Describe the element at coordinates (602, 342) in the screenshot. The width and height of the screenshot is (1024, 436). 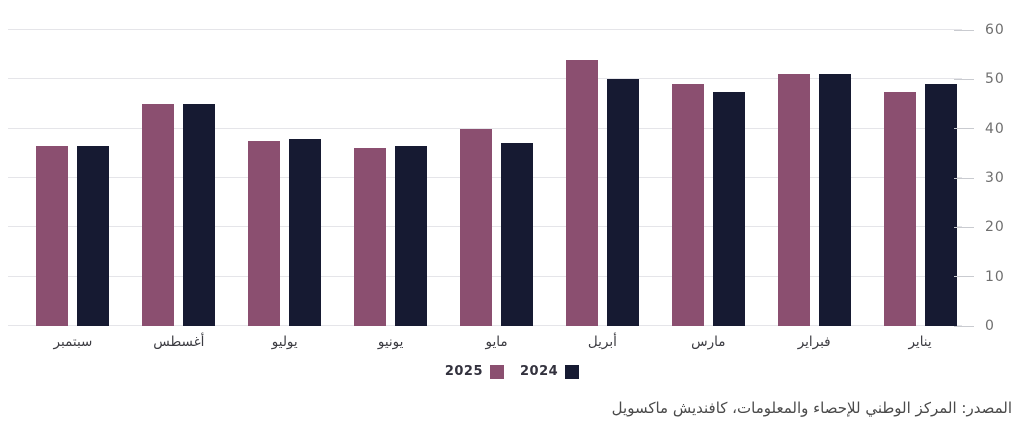
I see `x-axis-label-5: أبريل` at that location.